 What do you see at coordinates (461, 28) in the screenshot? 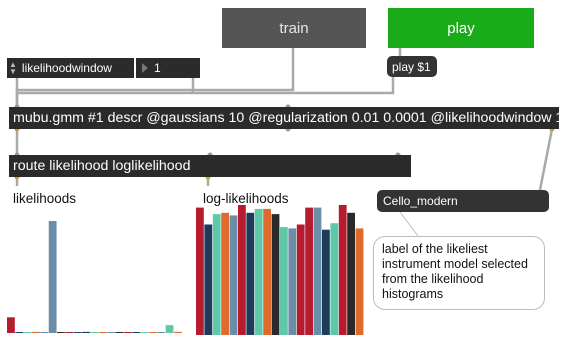
I see `play-button: play` at bounding box center [461, 28].